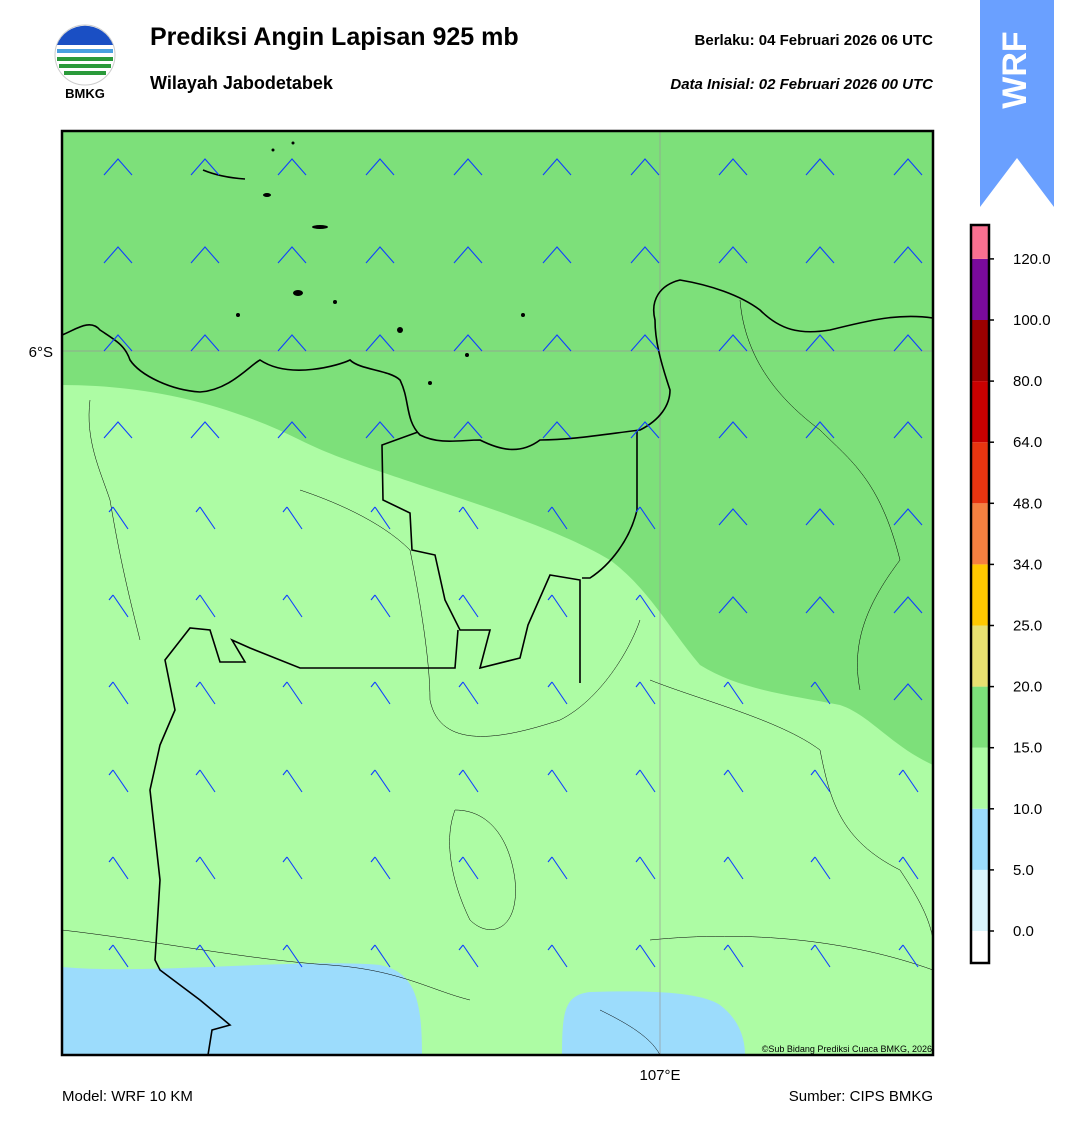 This screenshot has height=1133, width=1081. What do you see at coordinates (85, 93) in the screenshot?
I see `logo-text: BMKG` at bounding box center [85, 93].